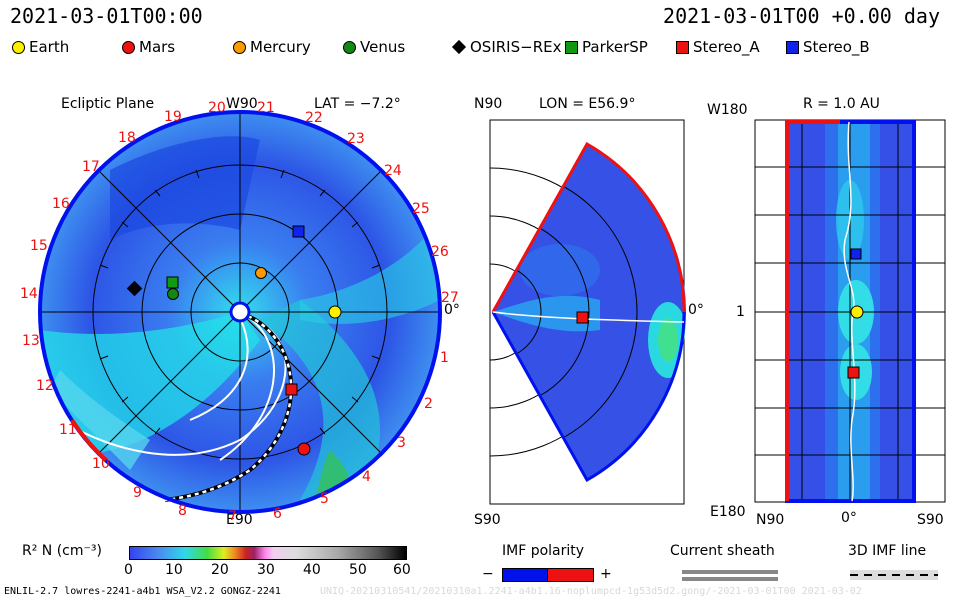 This screenshot has height=600, width=960. Describe the element at coordinates (68, 430) in the screenshot. I see `svg-text: 11` at that location.